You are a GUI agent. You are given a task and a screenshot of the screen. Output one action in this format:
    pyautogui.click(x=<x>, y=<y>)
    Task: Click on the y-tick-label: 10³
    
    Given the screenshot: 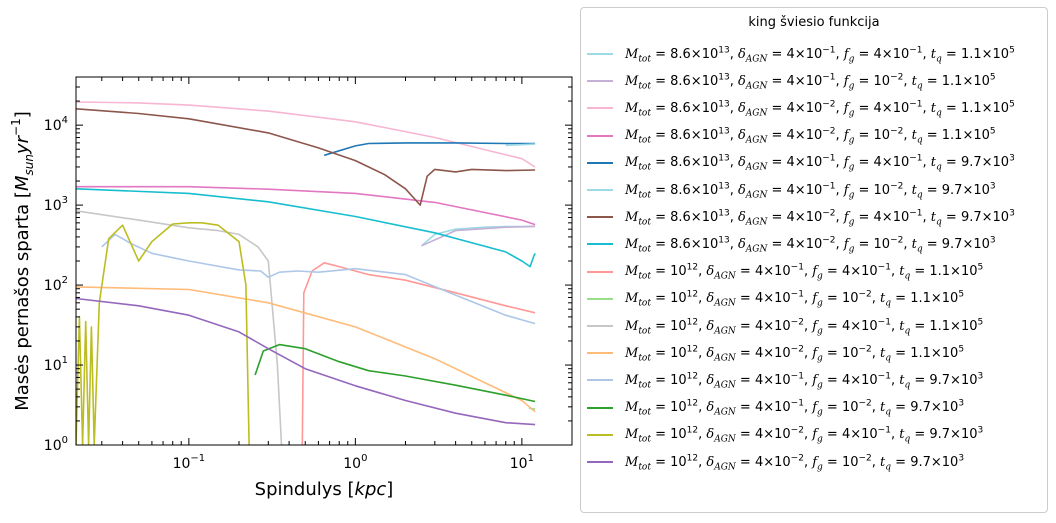 What is the action you would take?
    pyautogui.click(x=56, y=204)
    